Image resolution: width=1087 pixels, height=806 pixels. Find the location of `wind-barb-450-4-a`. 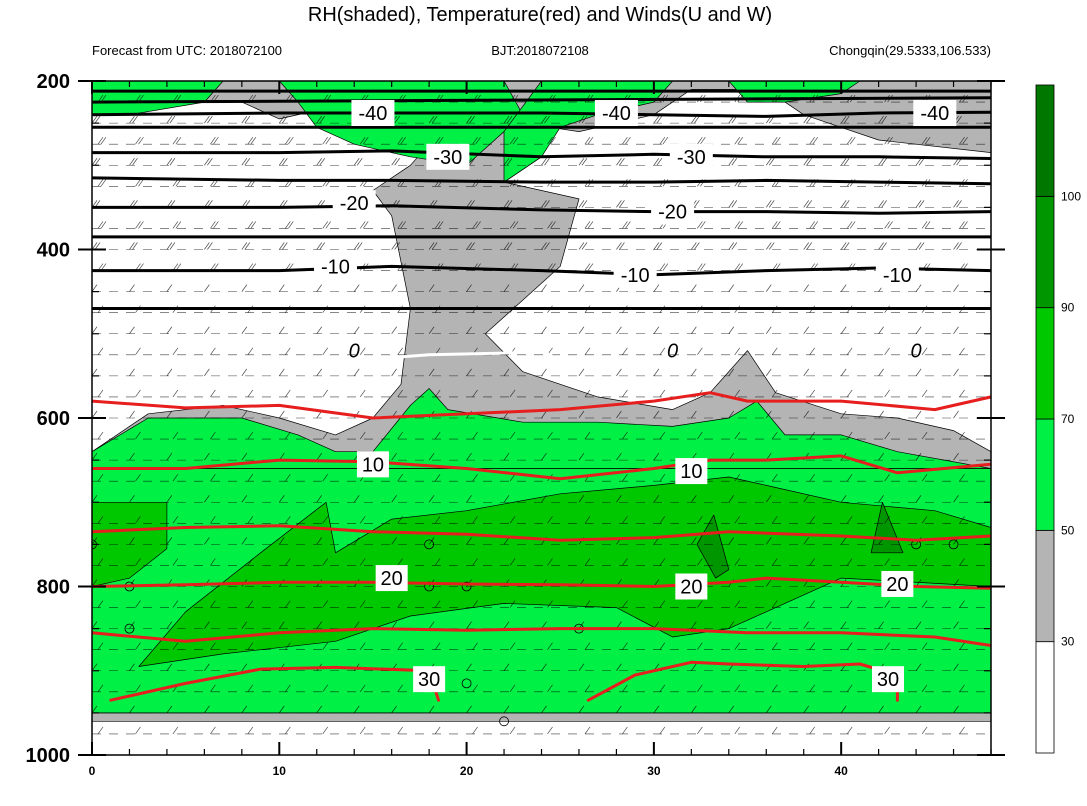

wind-barb-450-4-a is located at coordinates (169, 288).